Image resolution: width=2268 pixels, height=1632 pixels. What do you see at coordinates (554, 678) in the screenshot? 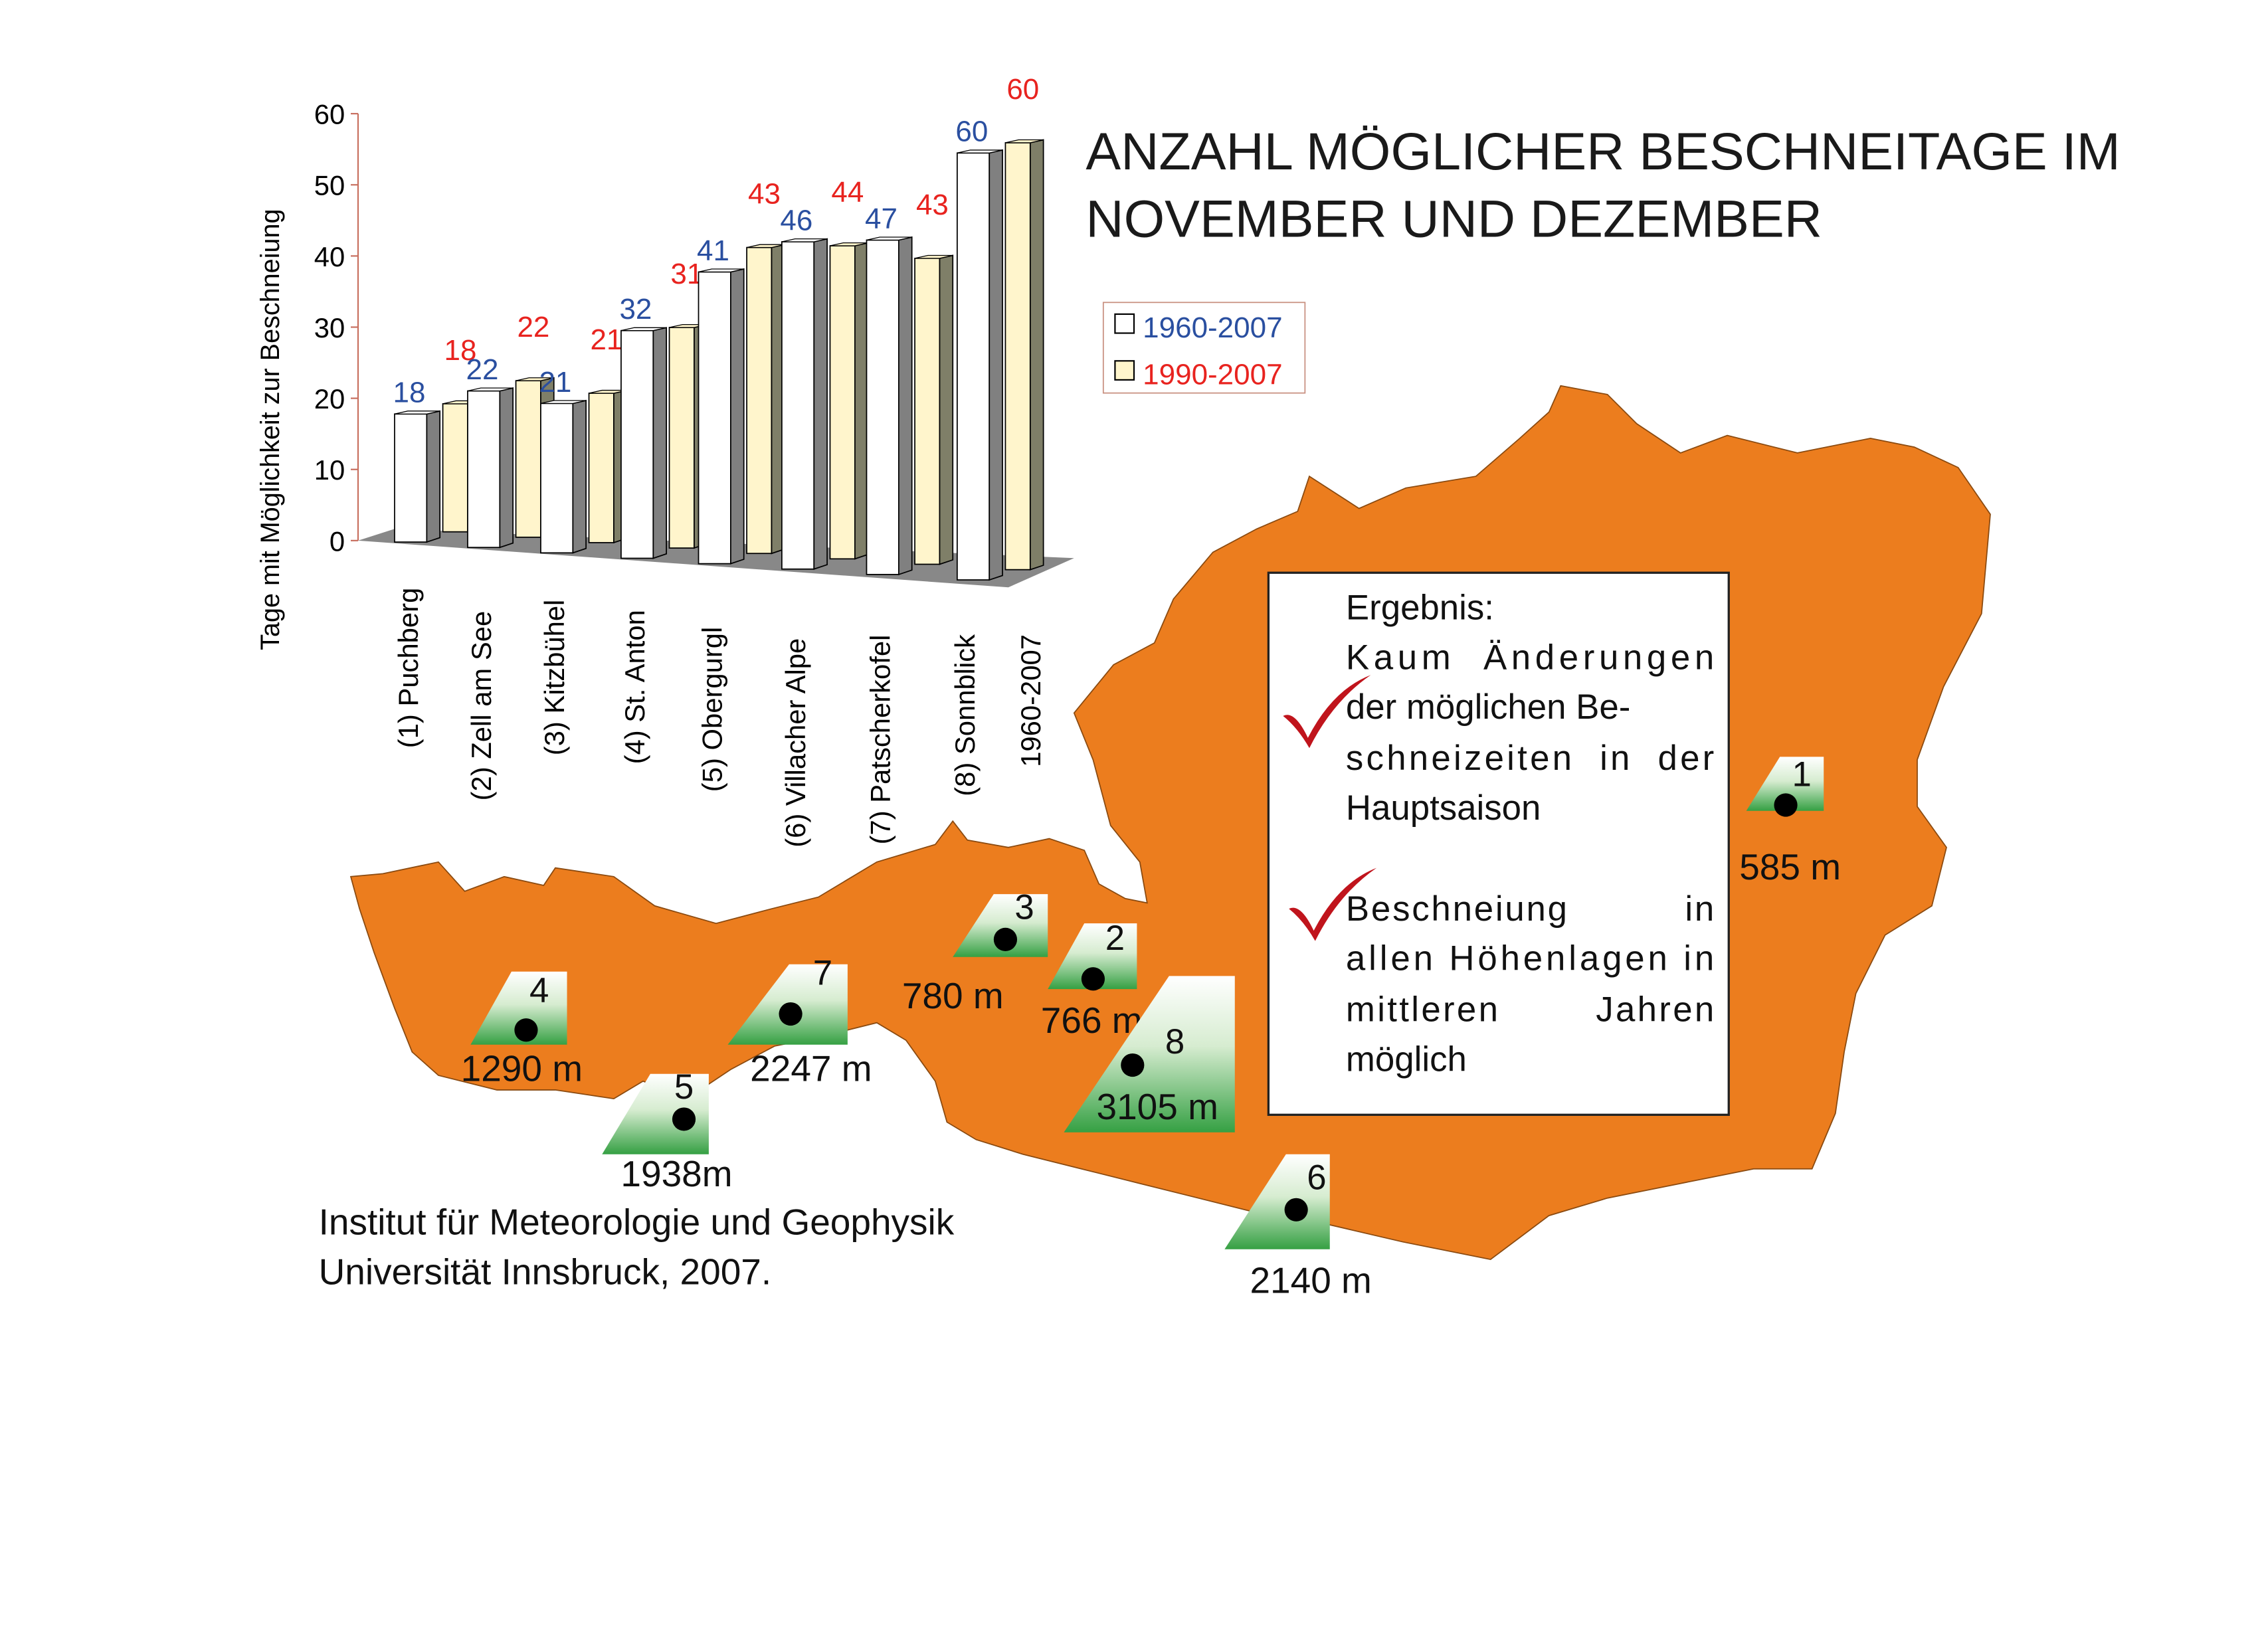
I see `category-label: (3) Kitzbühel` at bounding box center [554, 678].